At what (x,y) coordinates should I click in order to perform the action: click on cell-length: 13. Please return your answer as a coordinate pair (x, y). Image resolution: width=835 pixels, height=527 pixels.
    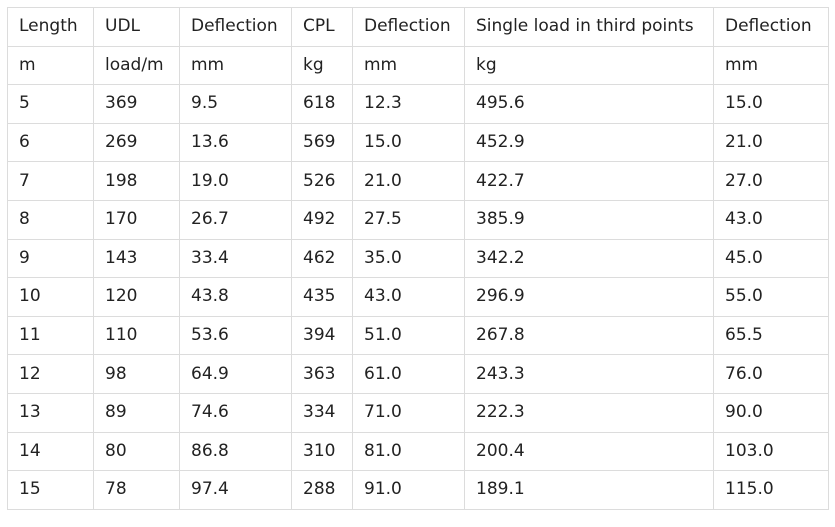
    Looking at the image, I should click on (50, 412).